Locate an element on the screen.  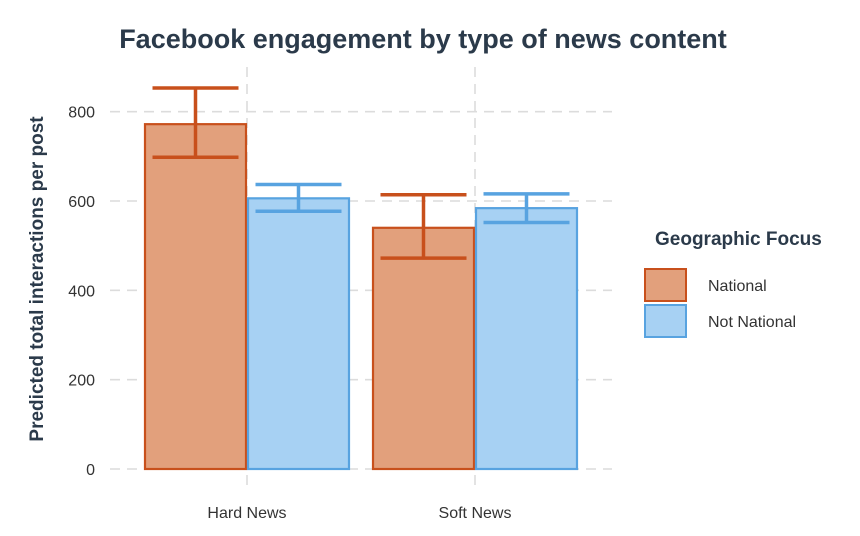
legend-label: Not National is located at coordinates (752, 322).